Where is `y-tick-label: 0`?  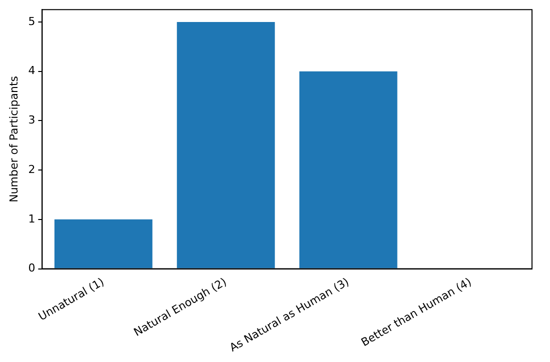 y-tick-label: 0 is located at coordinates (32, 268).